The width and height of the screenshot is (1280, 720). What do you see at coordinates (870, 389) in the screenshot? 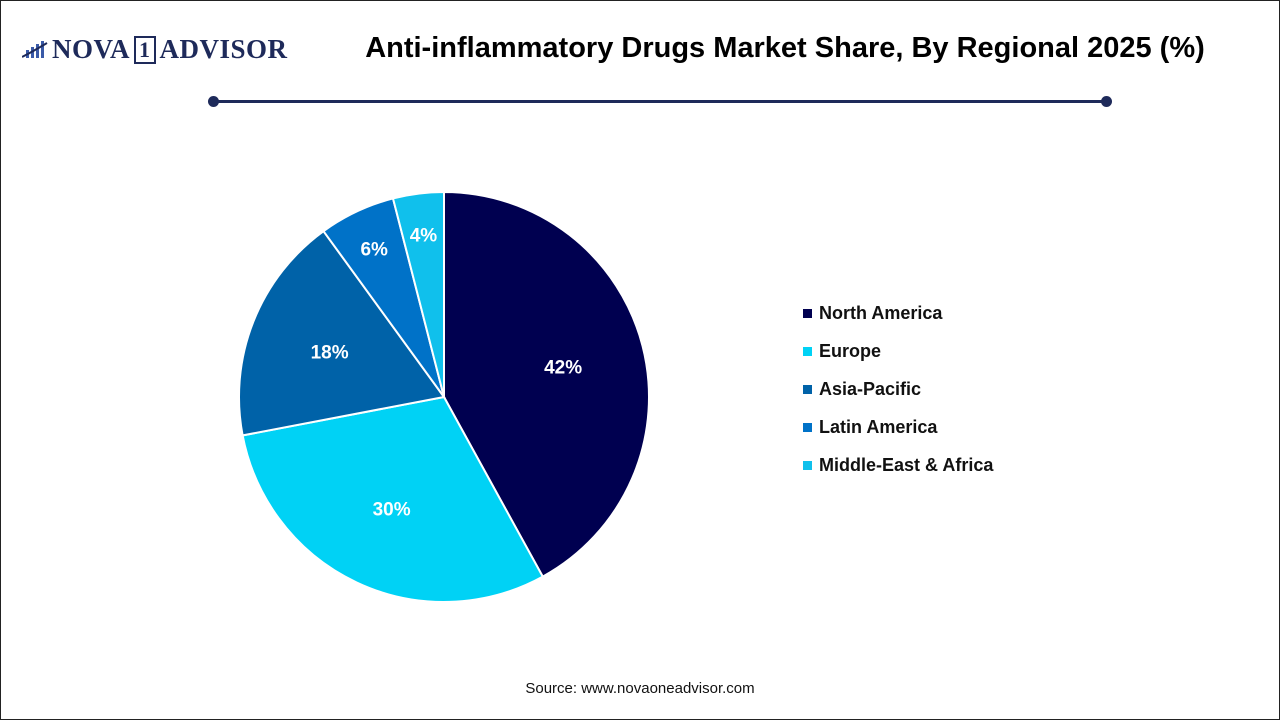
I see `legend-label: Asia-Pacific` at bounding box center [870, 389].